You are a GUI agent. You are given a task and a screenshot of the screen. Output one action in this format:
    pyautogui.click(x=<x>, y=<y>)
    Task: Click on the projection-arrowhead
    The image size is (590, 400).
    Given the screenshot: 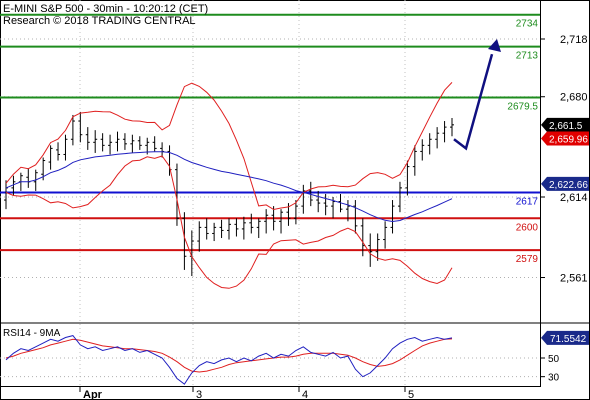 What is the action you would take?
    pyautogui.click(x=494, y=45)
    